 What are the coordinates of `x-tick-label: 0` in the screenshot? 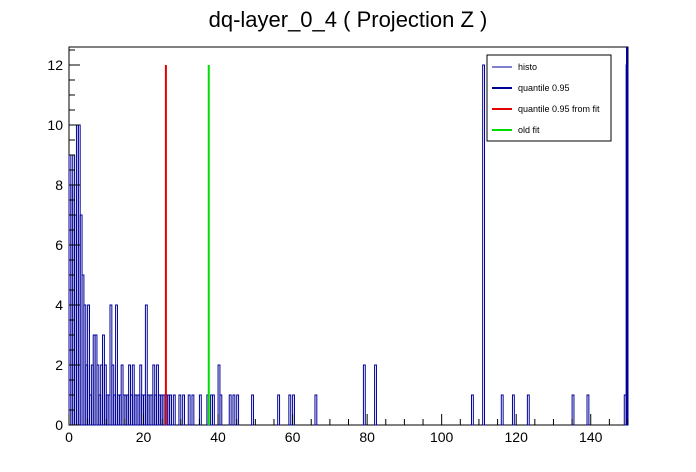 It's located at (69, 437).